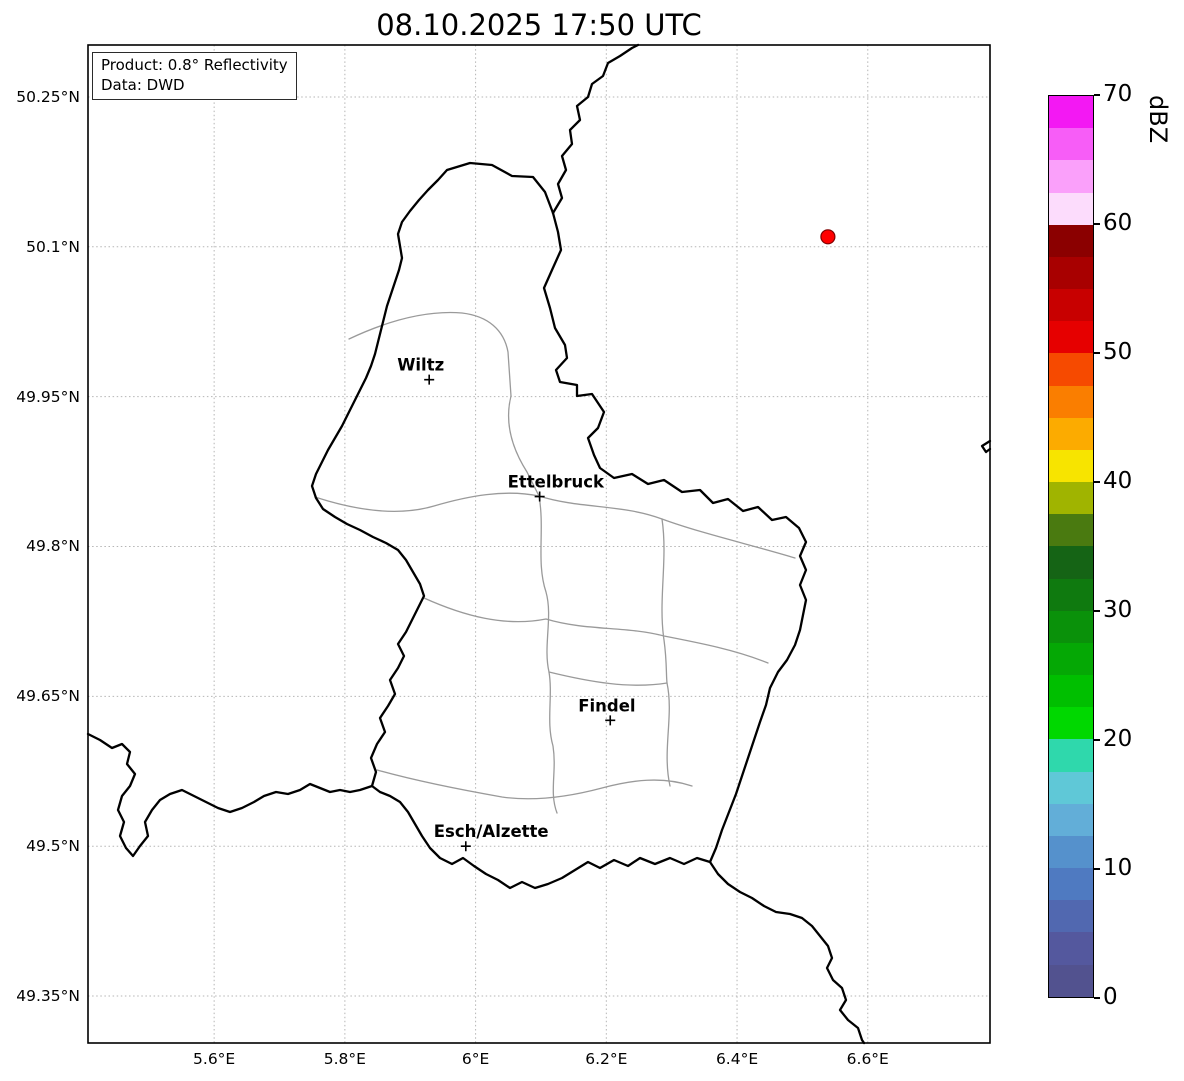 This screenshot has width=1184, height=1081. What do you see at coordinates (986, 446) in the screenshot?
I see `border-edge-fragment` at bounding box center [986, 446].